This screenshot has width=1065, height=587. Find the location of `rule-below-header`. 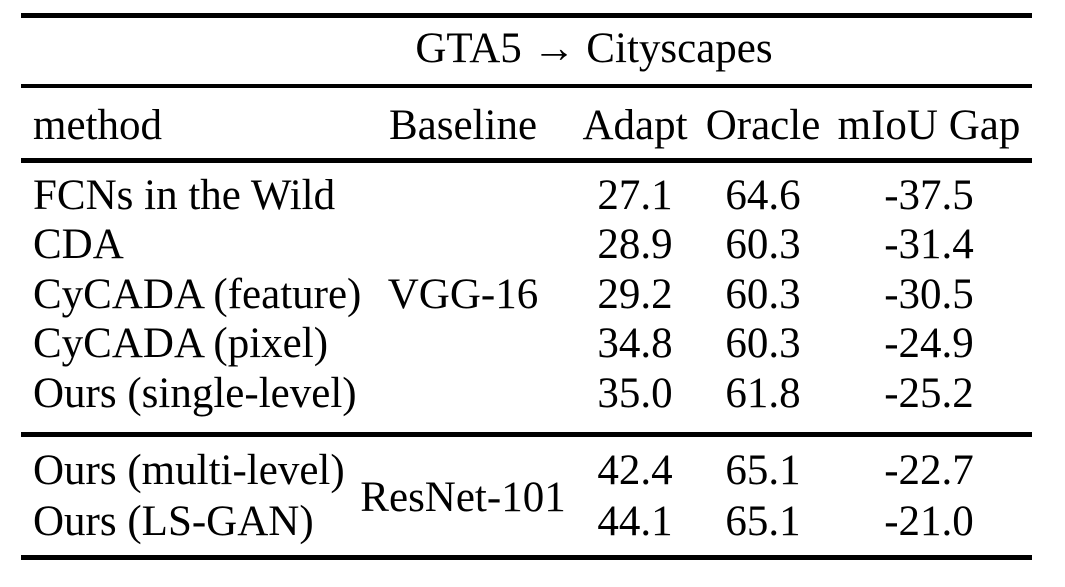

rule-below-header is located at coordinates (526, 160).